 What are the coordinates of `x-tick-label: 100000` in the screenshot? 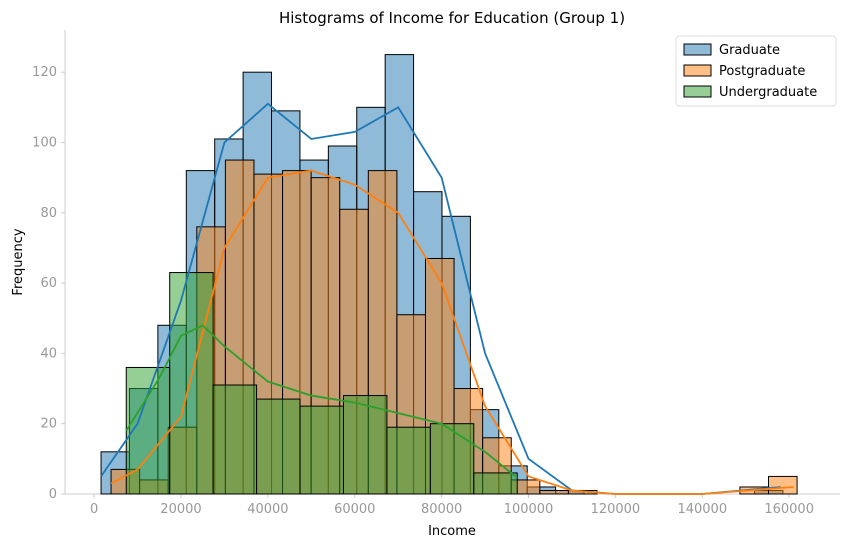 It's located at (529, 509).